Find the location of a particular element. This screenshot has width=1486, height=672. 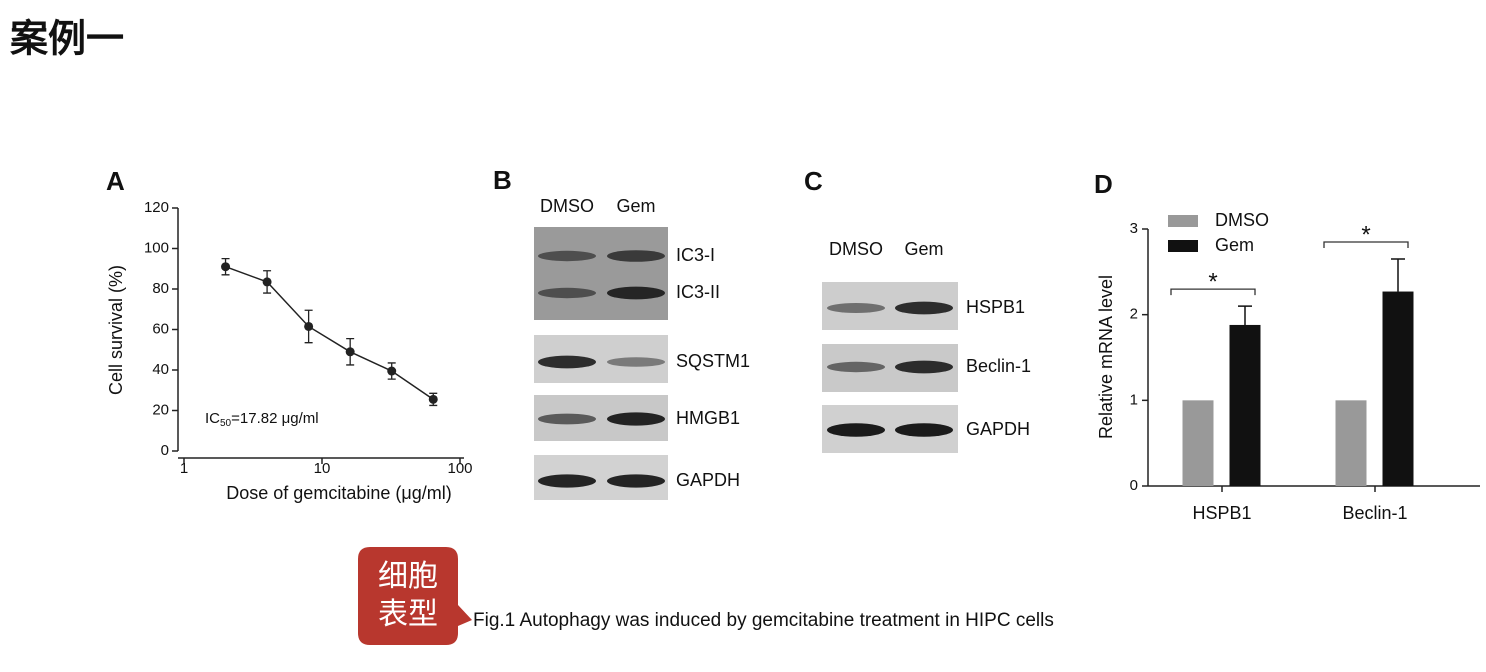

panel-letter: C is located at coordinates (813, 181).